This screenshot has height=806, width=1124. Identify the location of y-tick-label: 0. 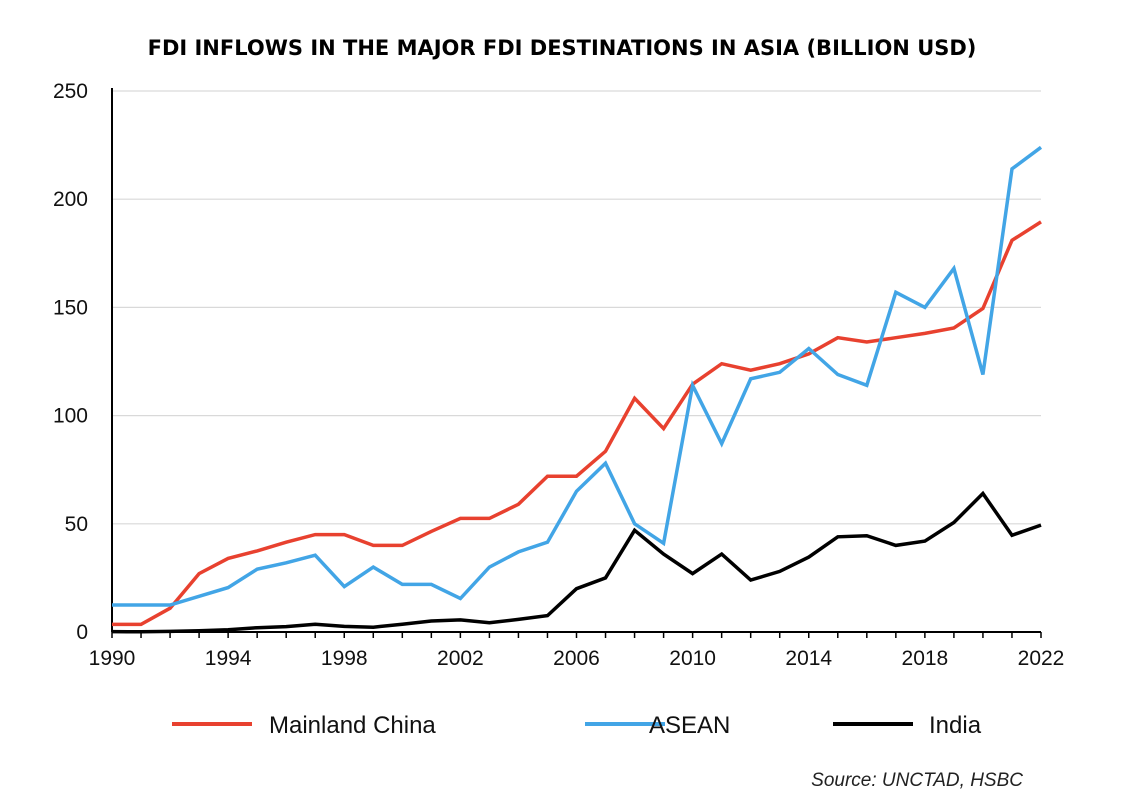
(82, 632).